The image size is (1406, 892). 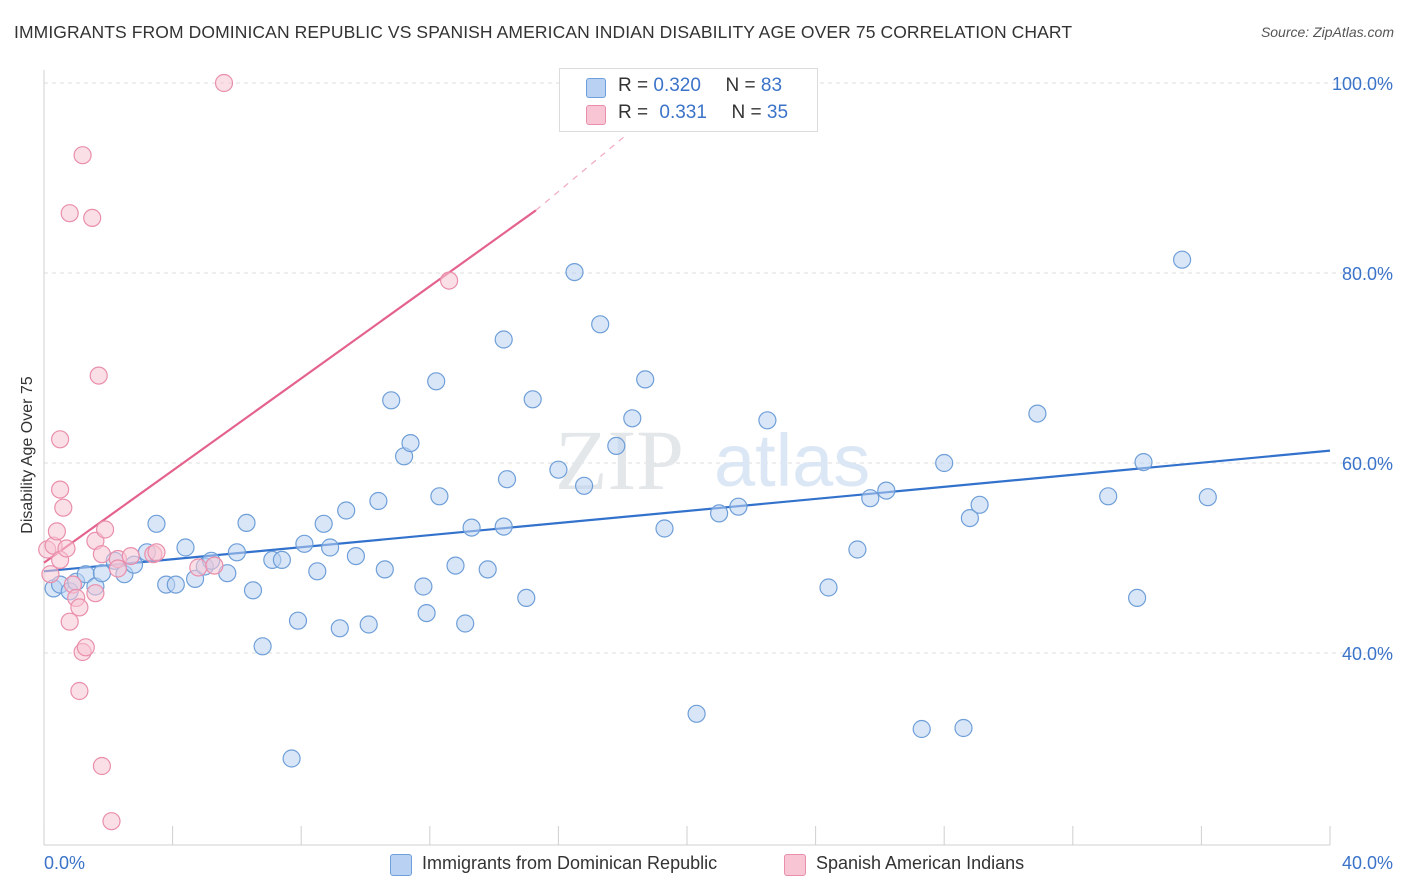 What do you see at coordinates (1367, 274) in the screenshot?
I see `y-tick-label: 80.0%` at bounding box center [1367, 274].